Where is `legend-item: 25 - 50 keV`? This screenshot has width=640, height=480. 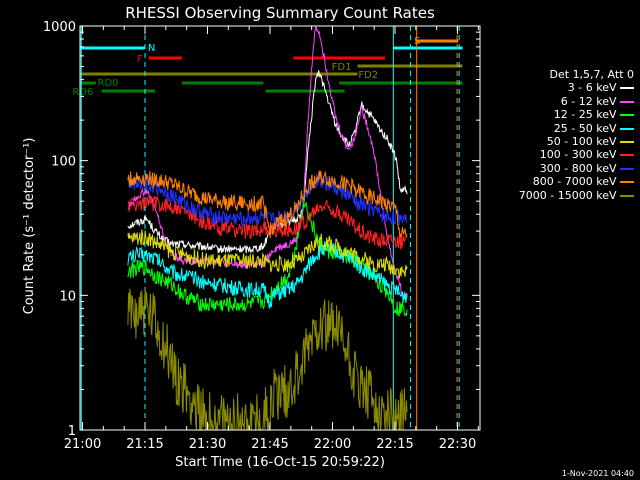 legend-item: 25 - 50 keV is located at coordinates (549, 128).